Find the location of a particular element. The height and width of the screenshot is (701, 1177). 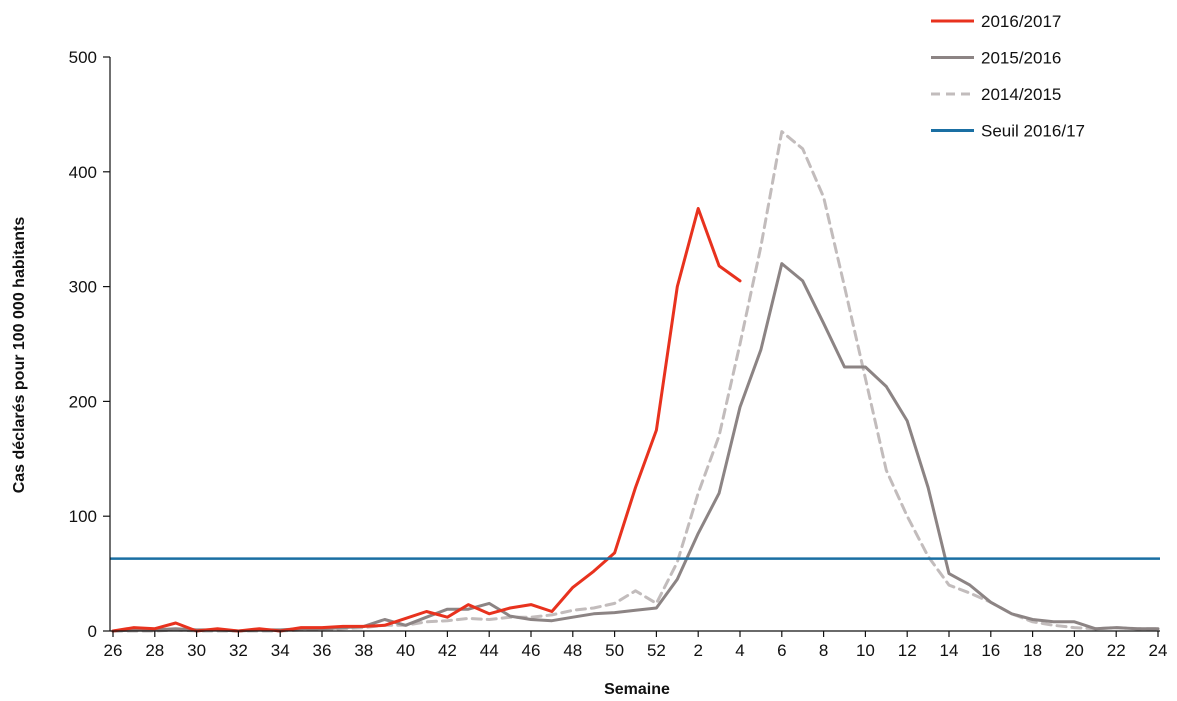

x-tick-label: 40 is located at coordinates (405, 650).